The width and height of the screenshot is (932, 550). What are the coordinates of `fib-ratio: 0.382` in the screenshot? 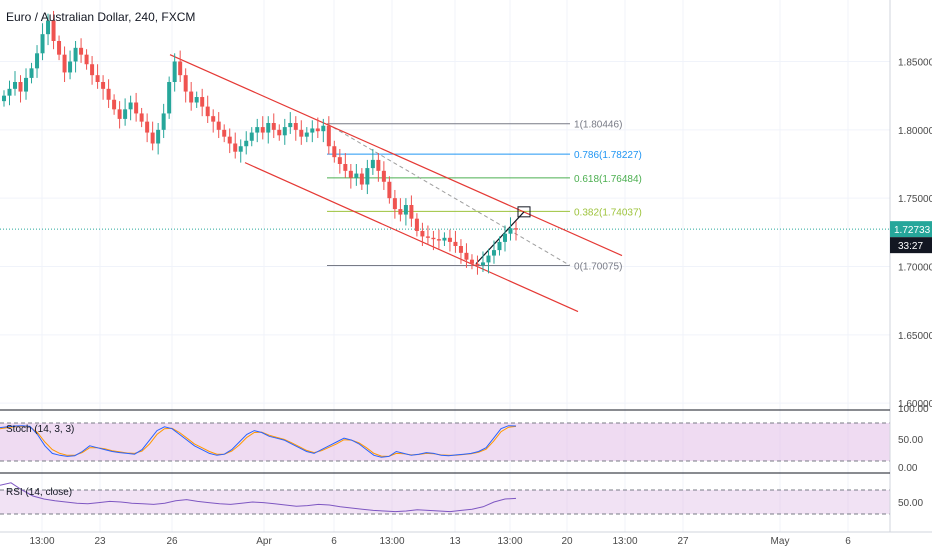 It's located at (586, 212).